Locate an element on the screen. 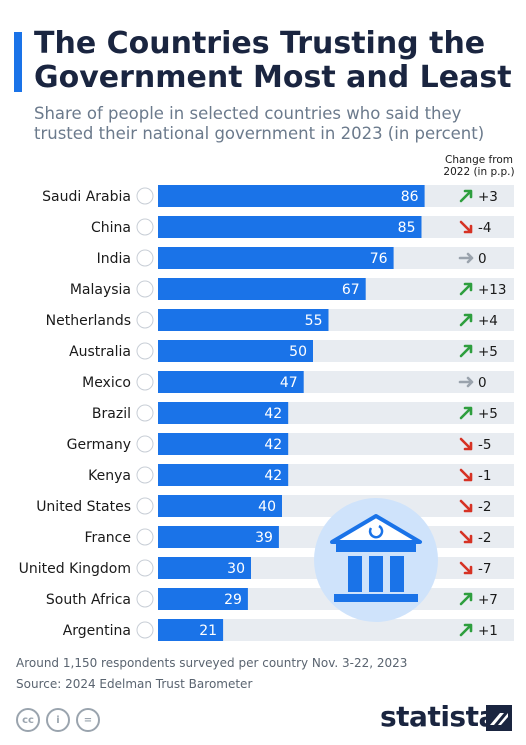 Image resolution: width=526 pixels, height=745 pixels. change-column-header: Change from 2022 (in p.p.) is located at coordinates (479, 166).